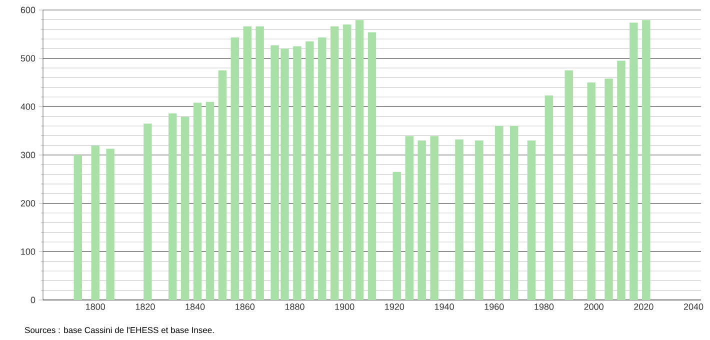 The width and height of the screenshot is (710, 340). Describe the element at coordinates (444, 307) in the screenshot. I see `x-tick-label: 1940` at that location.